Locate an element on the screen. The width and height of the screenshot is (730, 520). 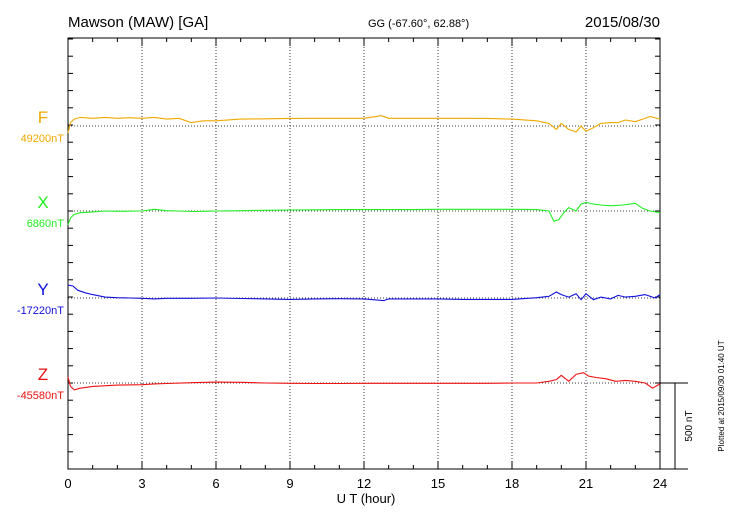
series-labels: F 49200nT X 6860nT Y -17220nT Z -45580nT is located at coordinates (40, 255).